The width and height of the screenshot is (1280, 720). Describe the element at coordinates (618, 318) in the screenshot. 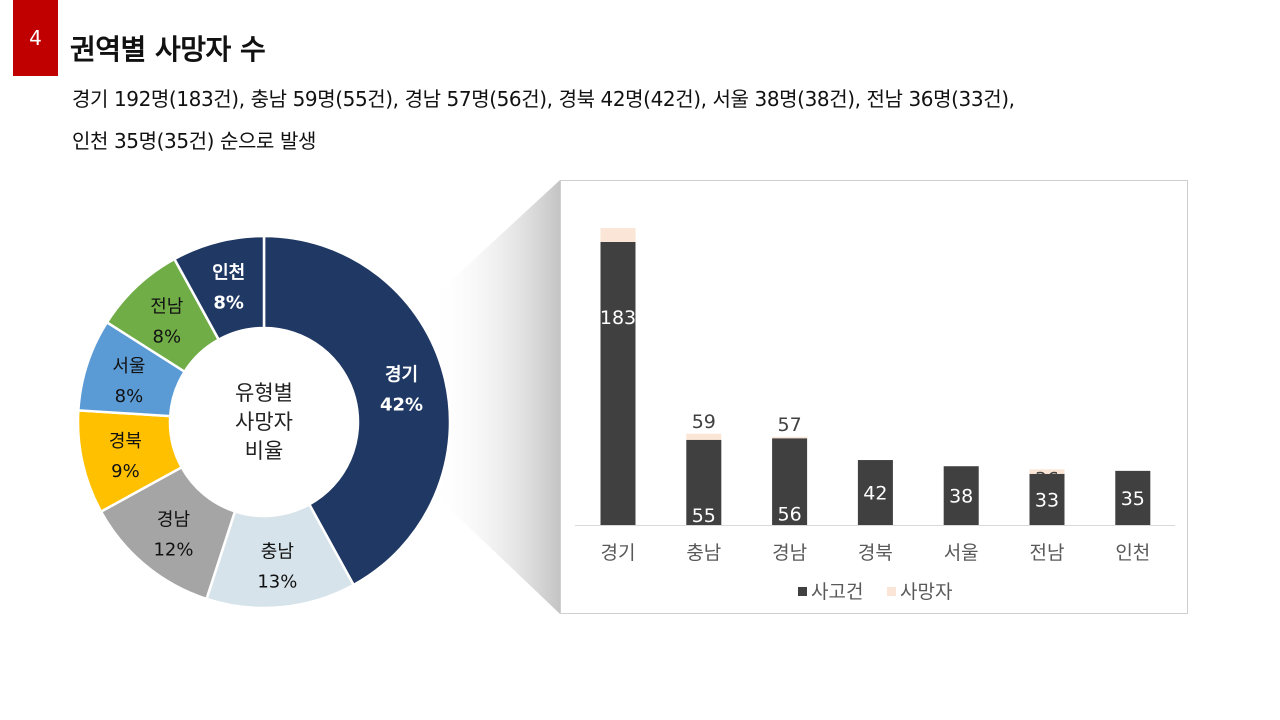

I see `bar-label-accidents-0: 183` at that location.